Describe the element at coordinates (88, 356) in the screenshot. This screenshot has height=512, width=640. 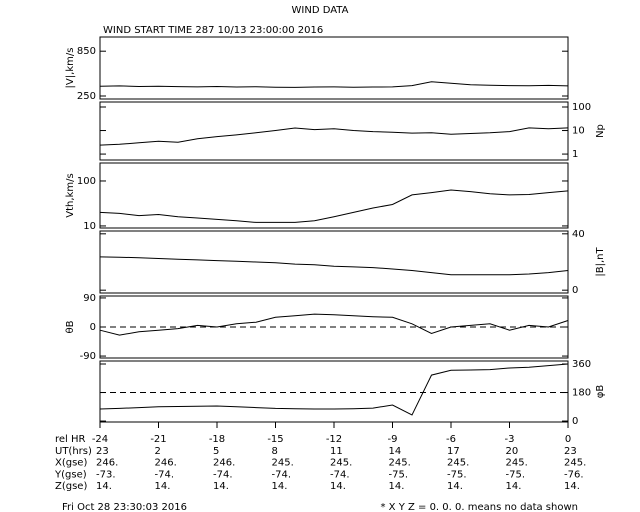
I see `y-tick-label: -90` at that location.